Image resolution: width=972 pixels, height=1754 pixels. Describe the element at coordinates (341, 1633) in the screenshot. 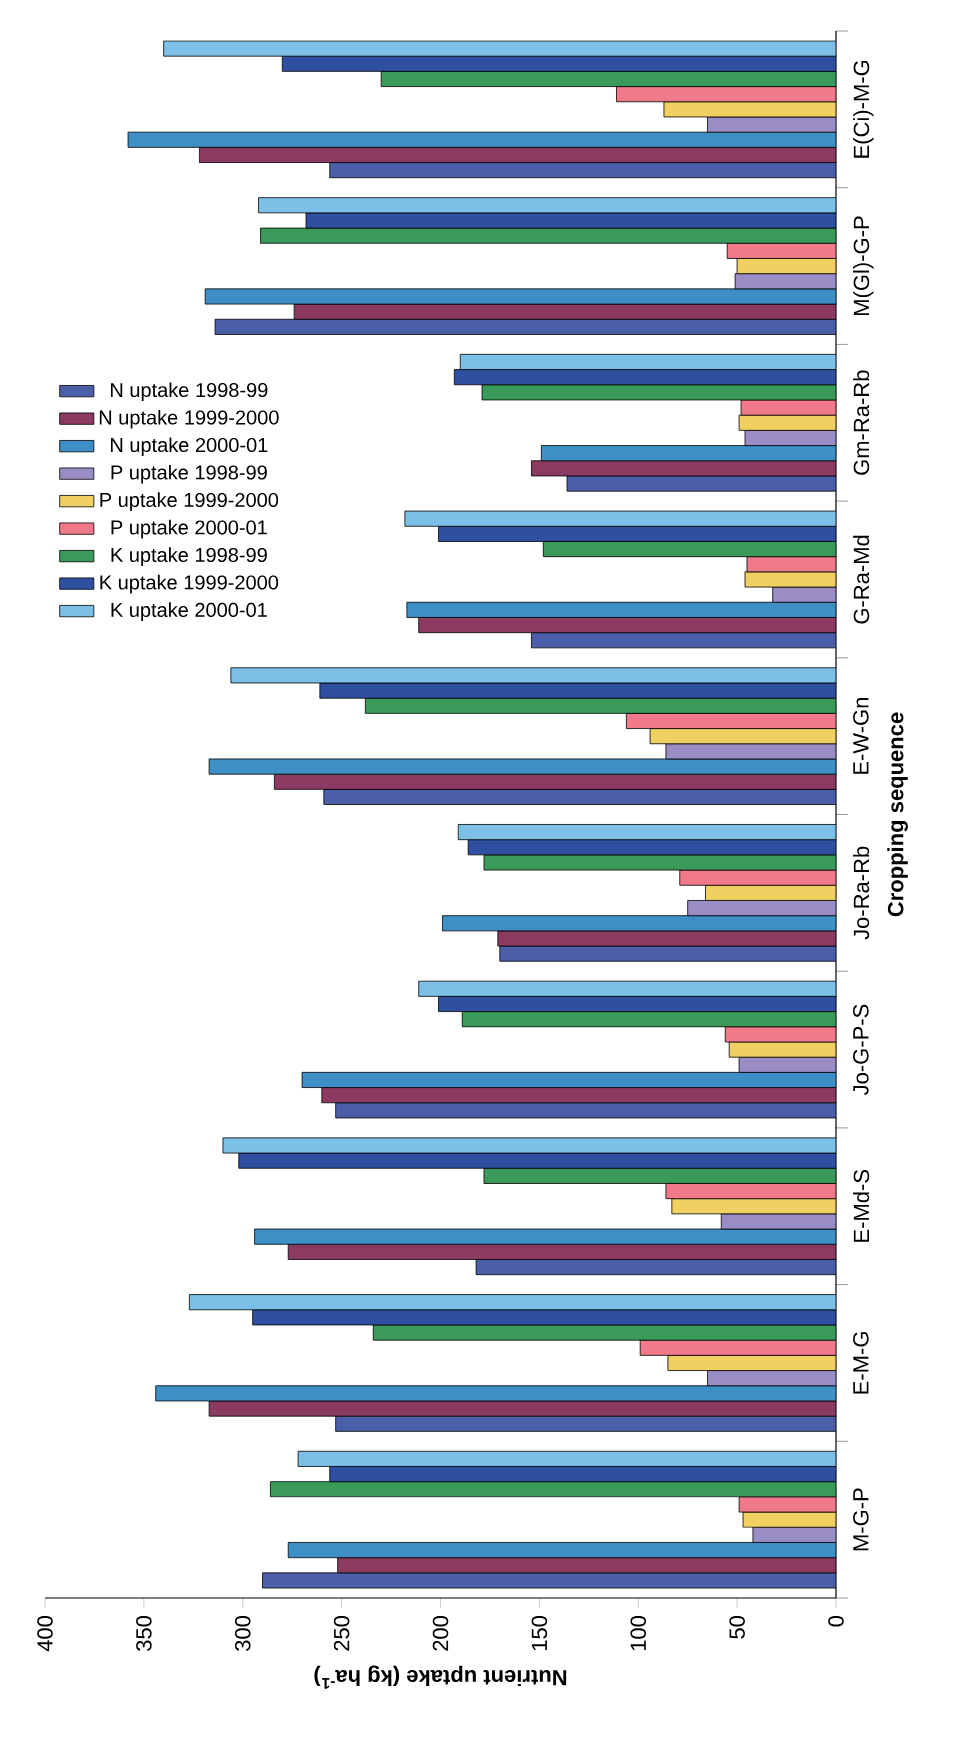

I see `x-tick-label: 250` at that location.